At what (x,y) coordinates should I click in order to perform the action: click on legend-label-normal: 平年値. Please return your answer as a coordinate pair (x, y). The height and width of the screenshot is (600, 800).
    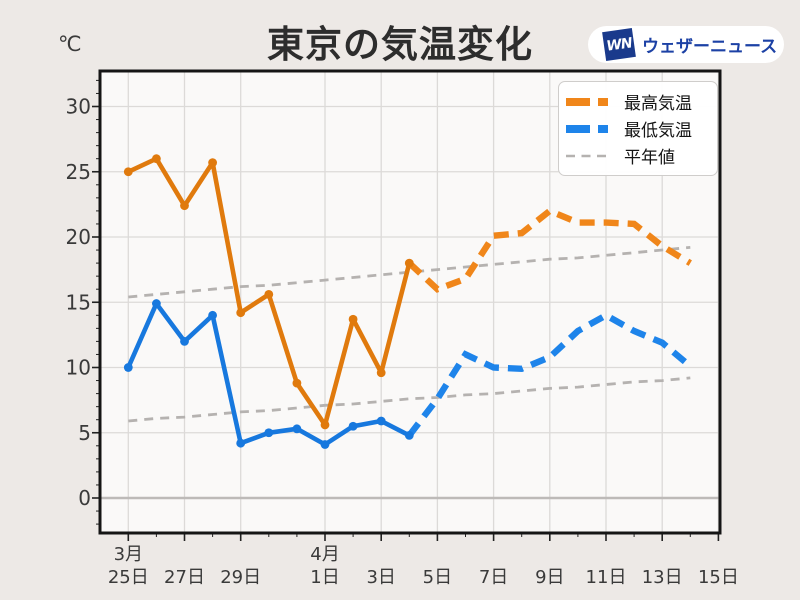
    Looking at the image, I should click on (649, 158).